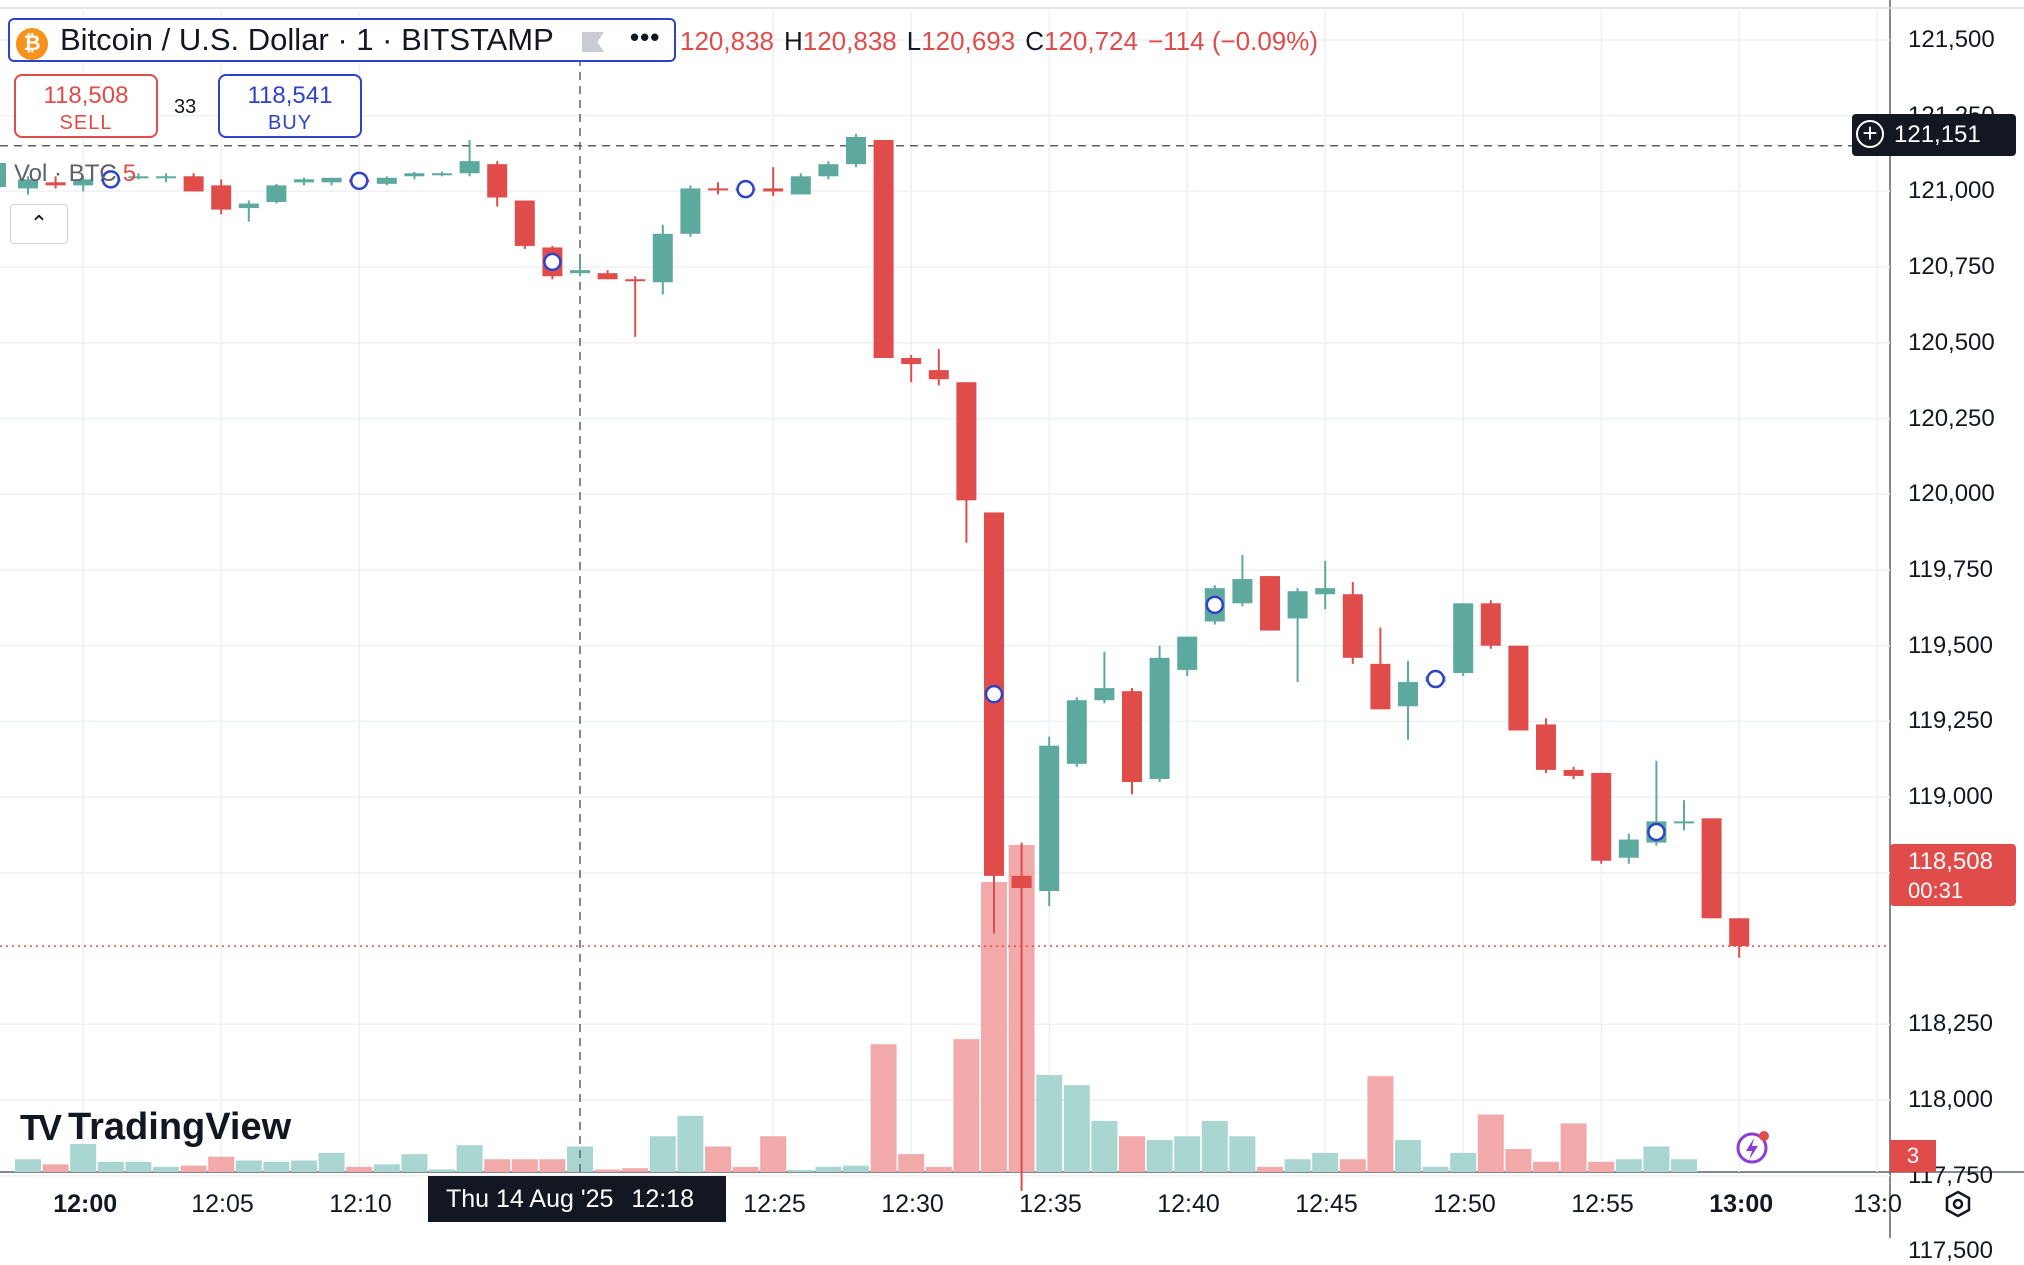 Image resolution: width=2024 pixels, height=1265 pixels. Describe the element at coordinates (307, 39) in the screenshot. I see `symbol-title: Bitcoin / U.S. Dollar · 1 · BITSTAMP` at that location.